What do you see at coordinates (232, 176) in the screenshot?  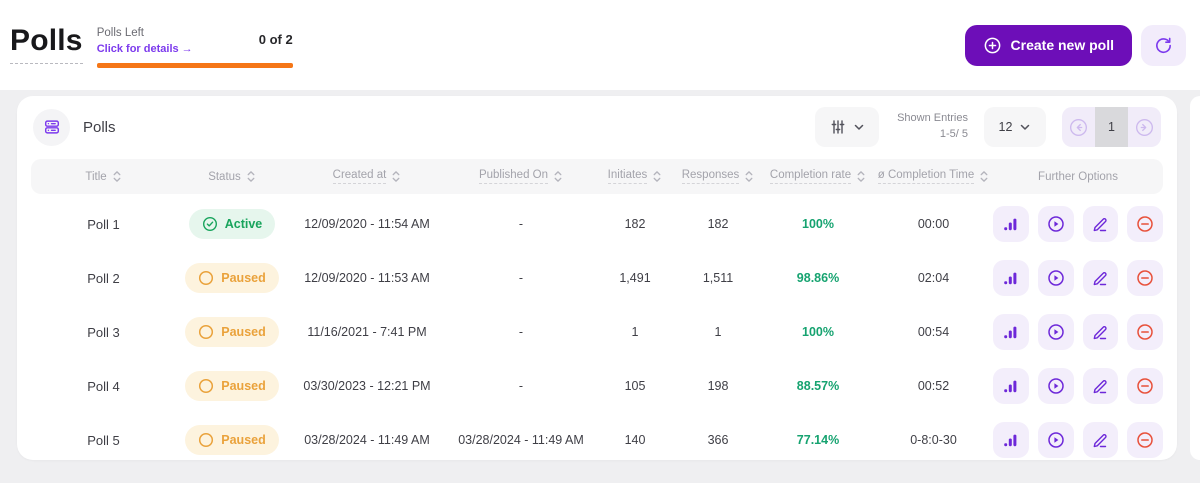 I see `column-header-status: Status` at bounding box center [232, 176].